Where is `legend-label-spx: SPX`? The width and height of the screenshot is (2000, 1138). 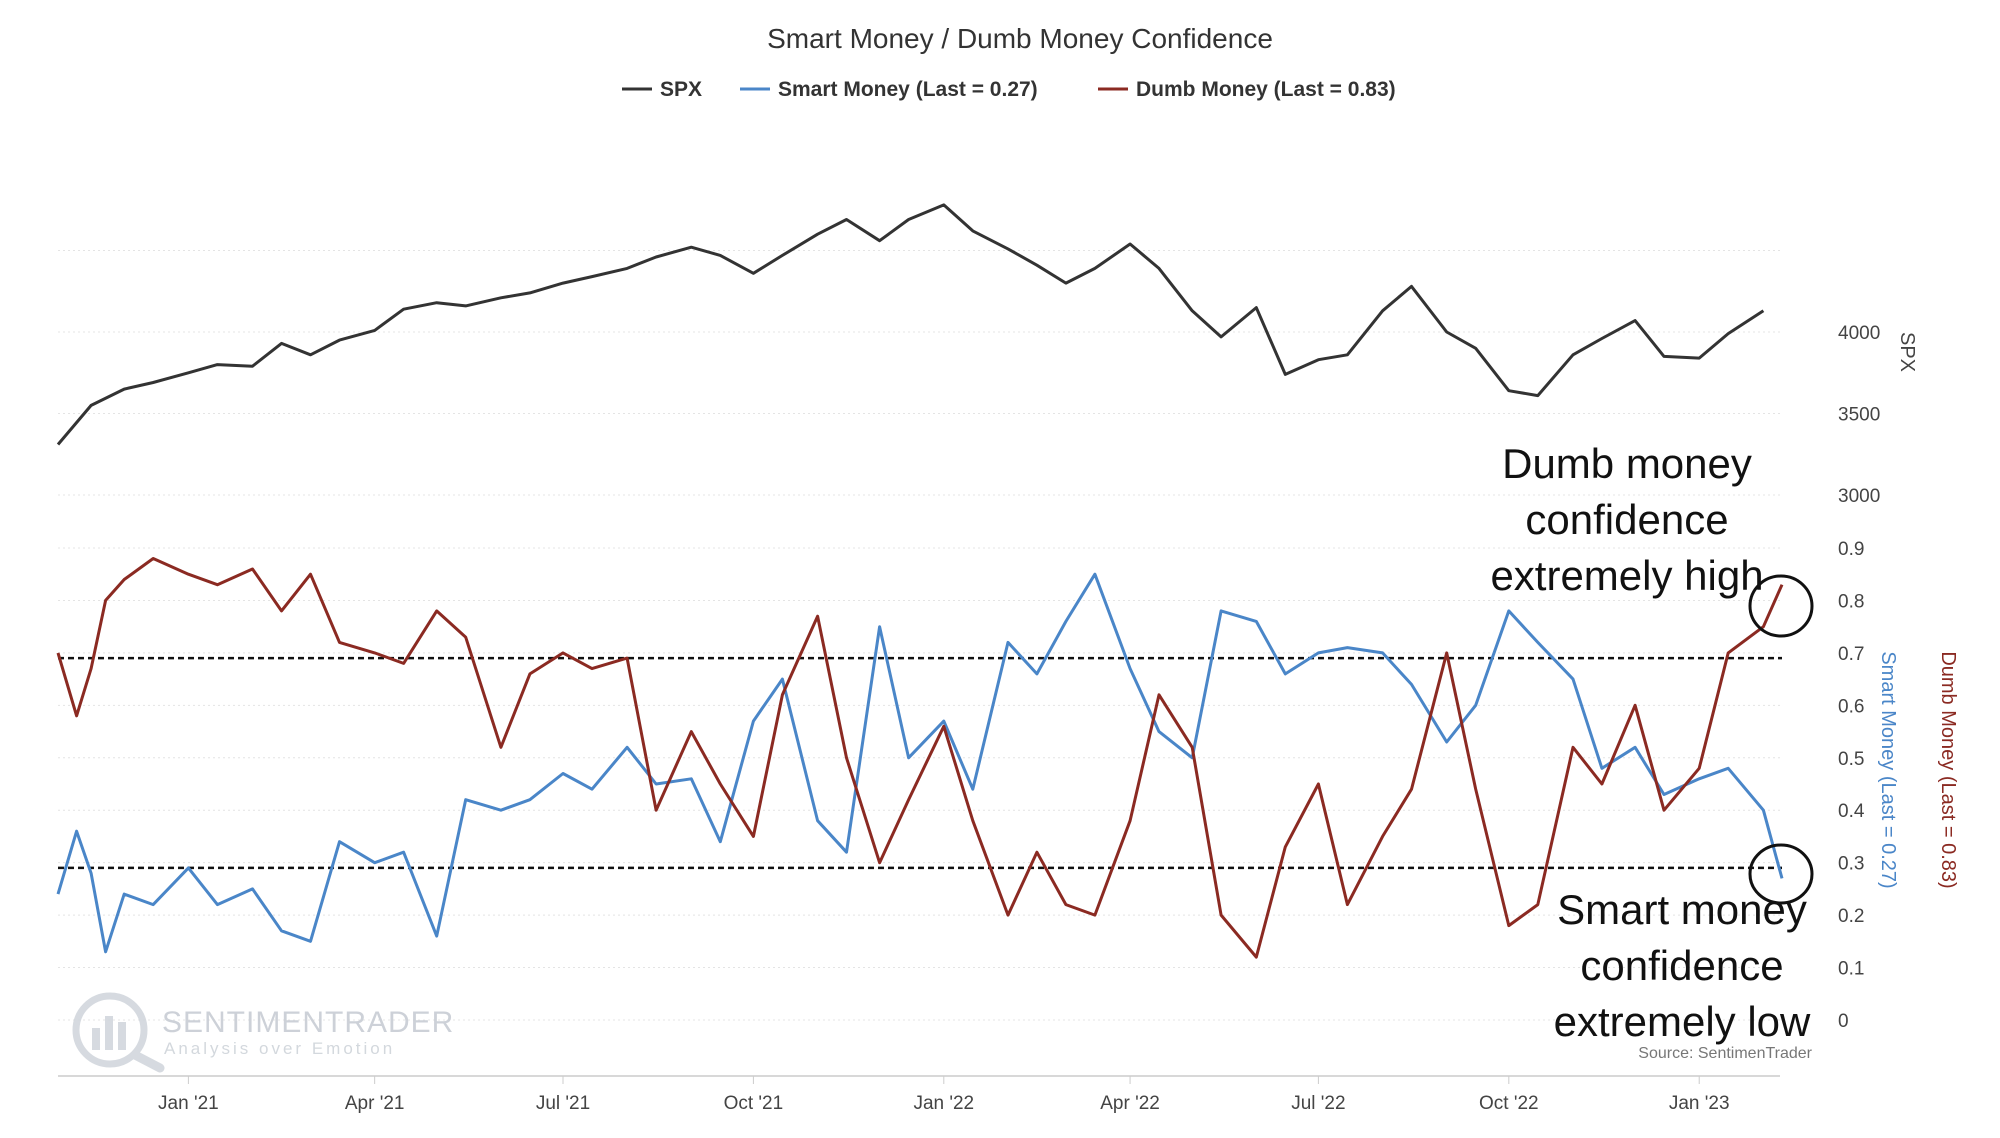
legend-label-spx: SPX is located at coordinates (681, 89).